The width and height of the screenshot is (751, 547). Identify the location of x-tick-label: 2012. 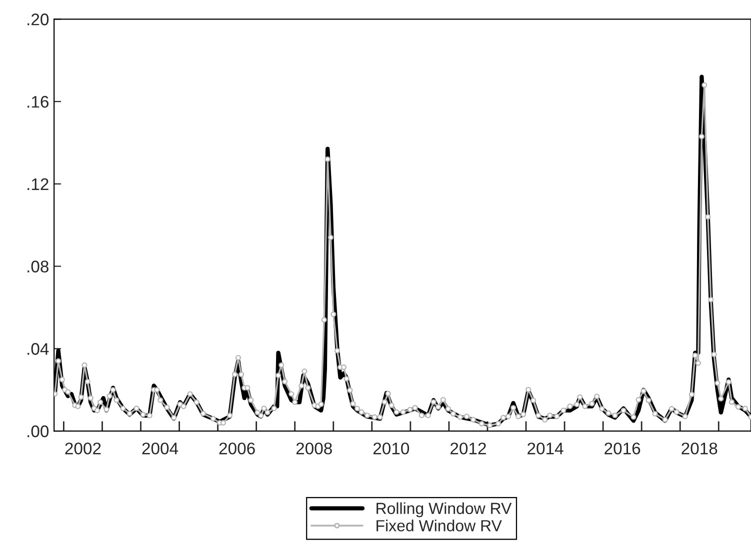
(468, 448).